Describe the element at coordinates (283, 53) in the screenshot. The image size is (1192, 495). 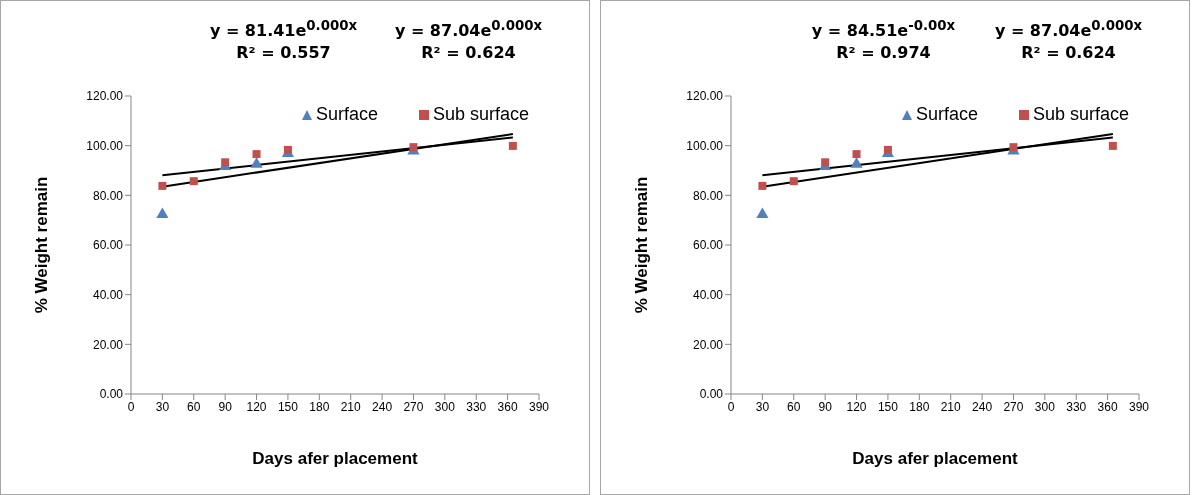
I see `text: R² = 0.557` at that location.